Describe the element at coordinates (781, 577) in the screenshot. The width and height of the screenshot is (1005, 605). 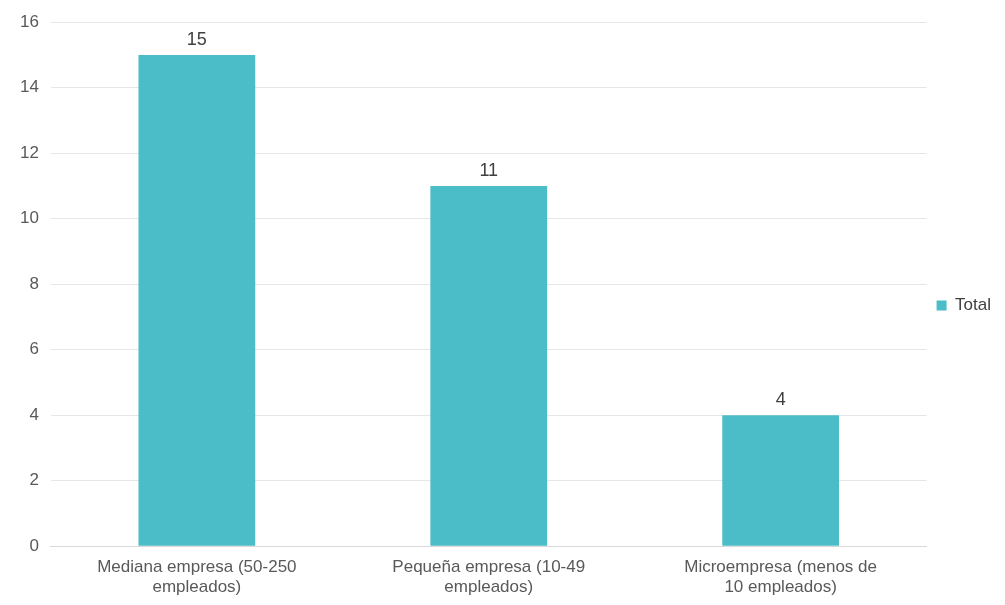
I see `x-tick-label: Microempresa (menos de 10 empleados)` at that location.